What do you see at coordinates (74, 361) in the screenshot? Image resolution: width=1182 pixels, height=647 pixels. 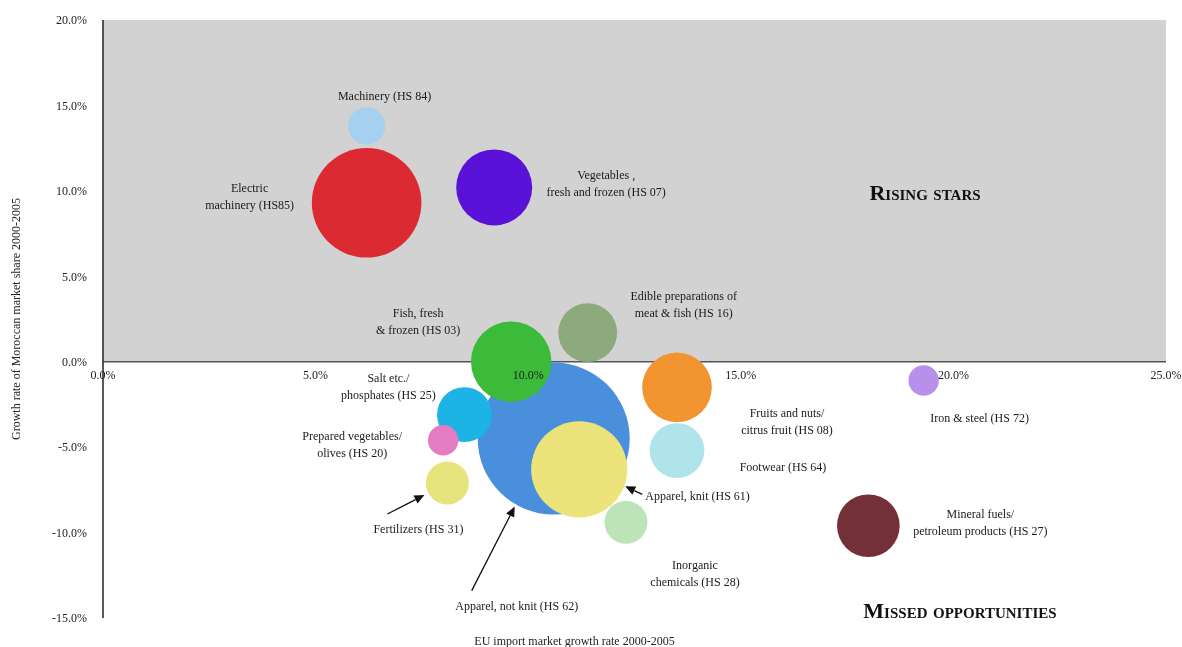 I see `y-tick-label: 0.0%` at bounding box center [74, 361].